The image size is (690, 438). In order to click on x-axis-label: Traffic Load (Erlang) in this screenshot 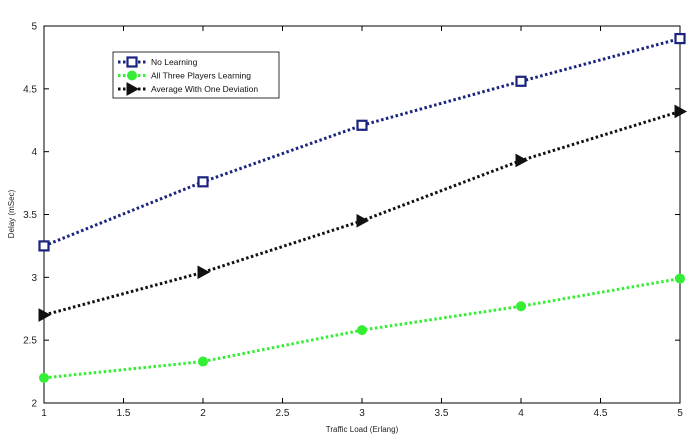, I will do `click(362, 429)`.